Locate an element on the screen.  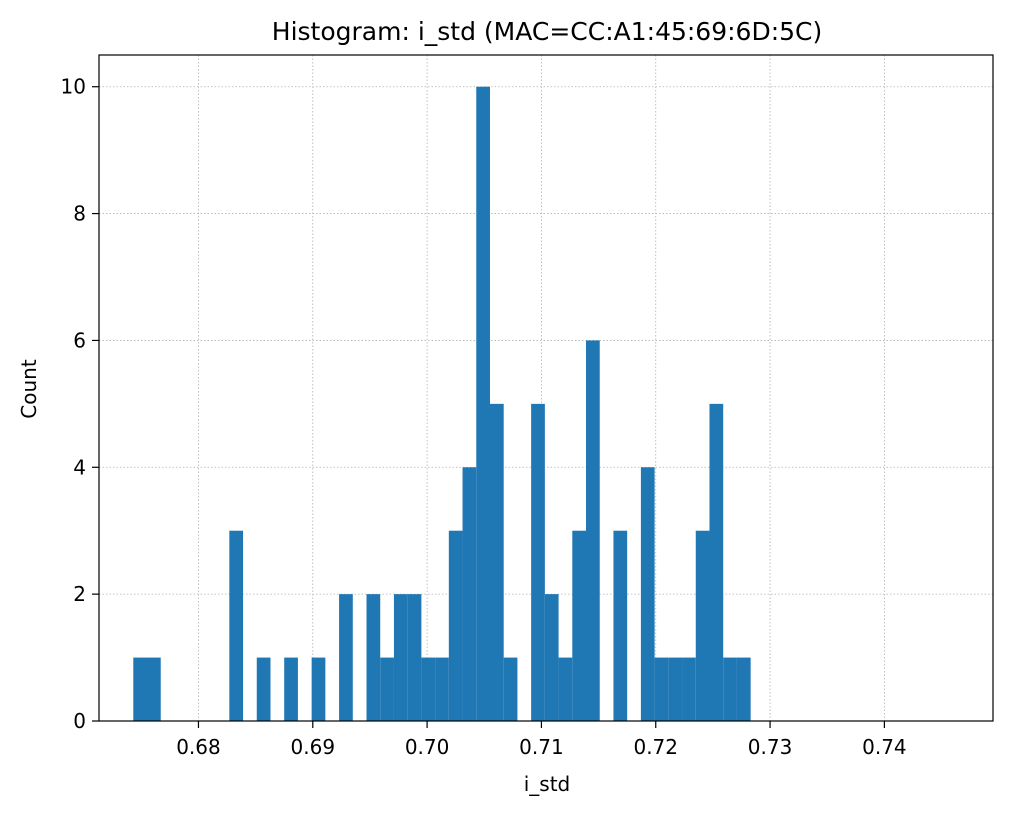
y-tick-label: 4 is located at coordinates (79, 467).